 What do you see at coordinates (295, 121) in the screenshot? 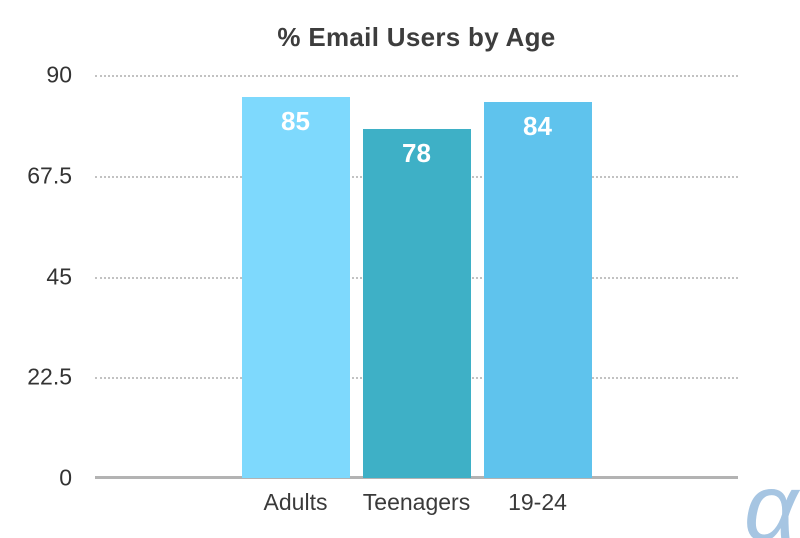
I see `bar-value-label: 85` at bounding box center [295, 121].